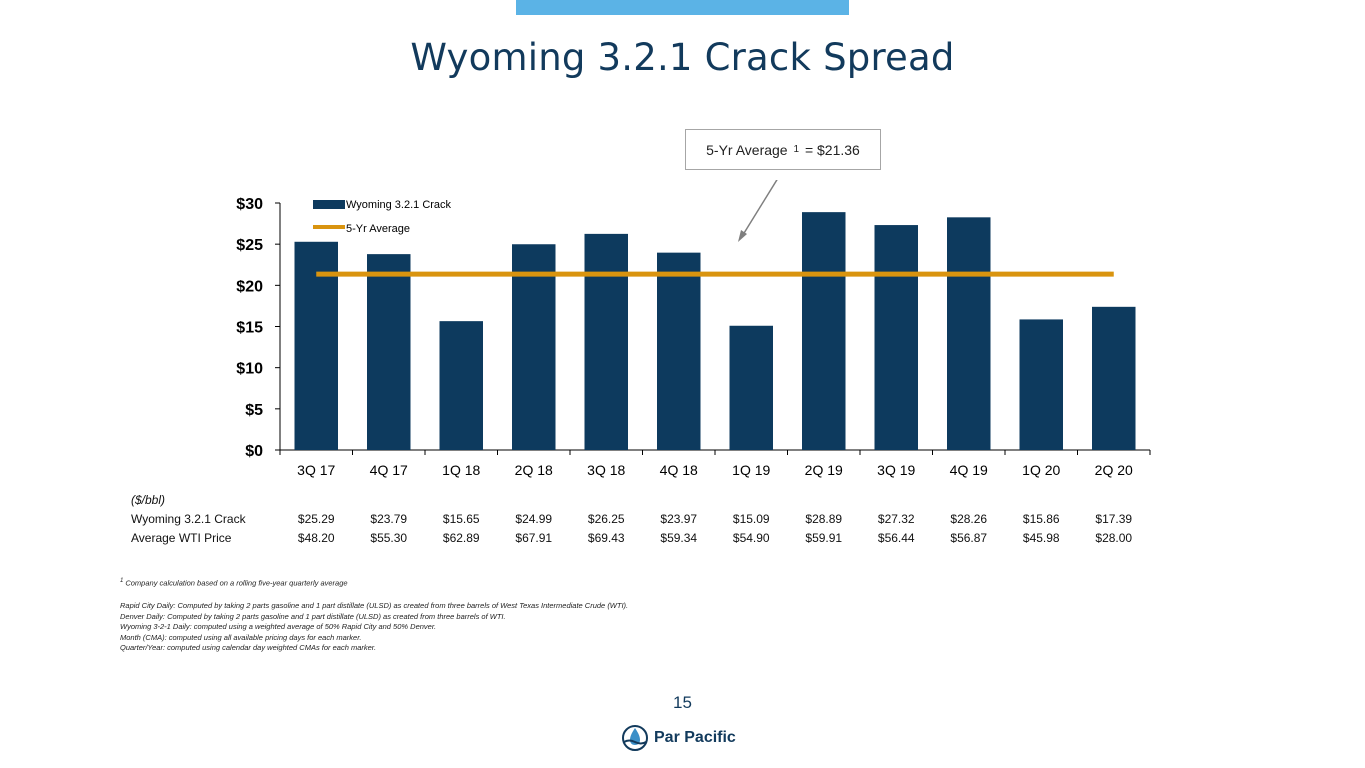 The width and height of the screenshot is (1365, 768). What do you see at coordinates (679, 538) in the screenshot?
I see `table-cell: $59.34` at bounding box center [679, 538].